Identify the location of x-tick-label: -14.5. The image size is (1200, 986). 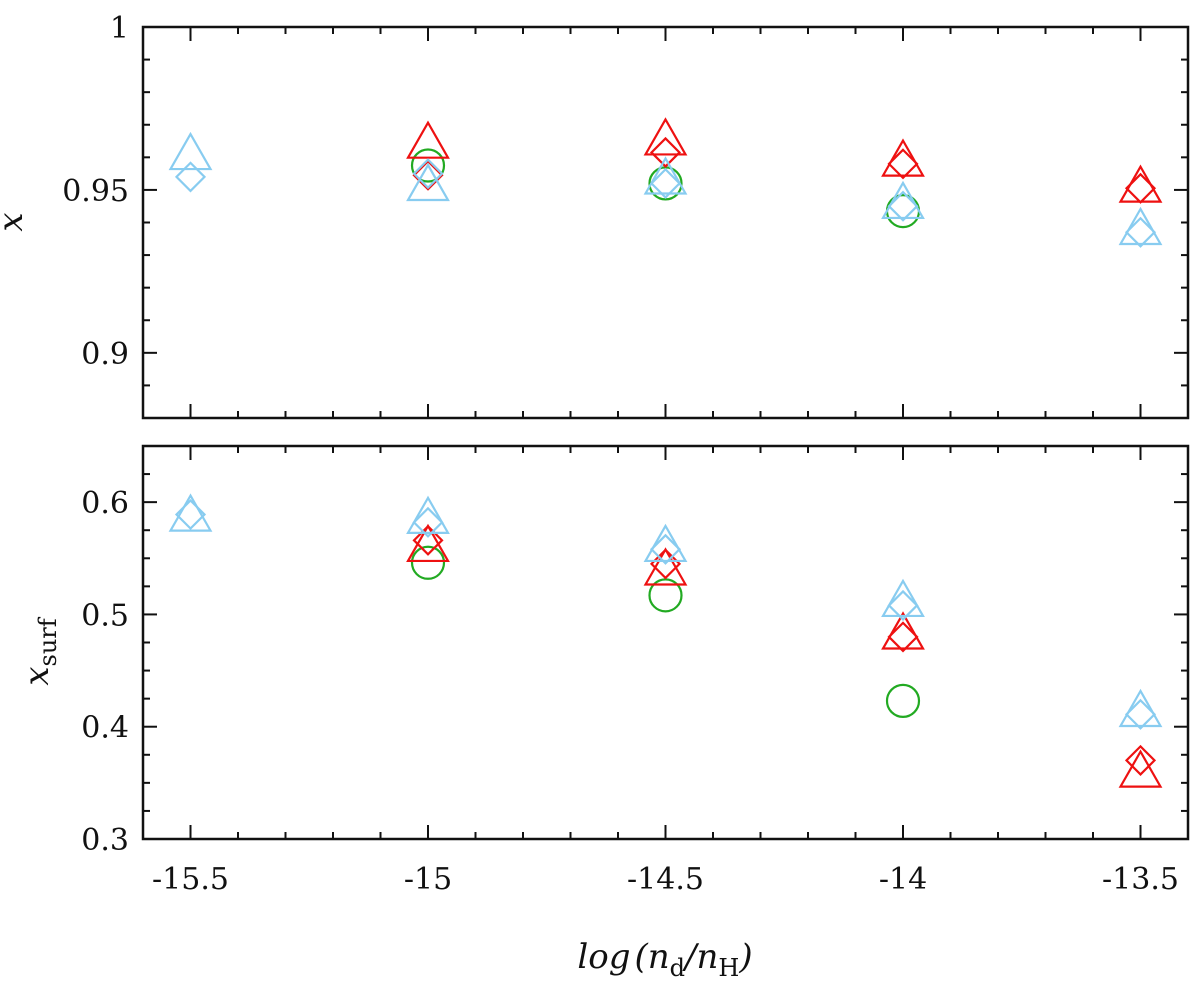
(665, 879).